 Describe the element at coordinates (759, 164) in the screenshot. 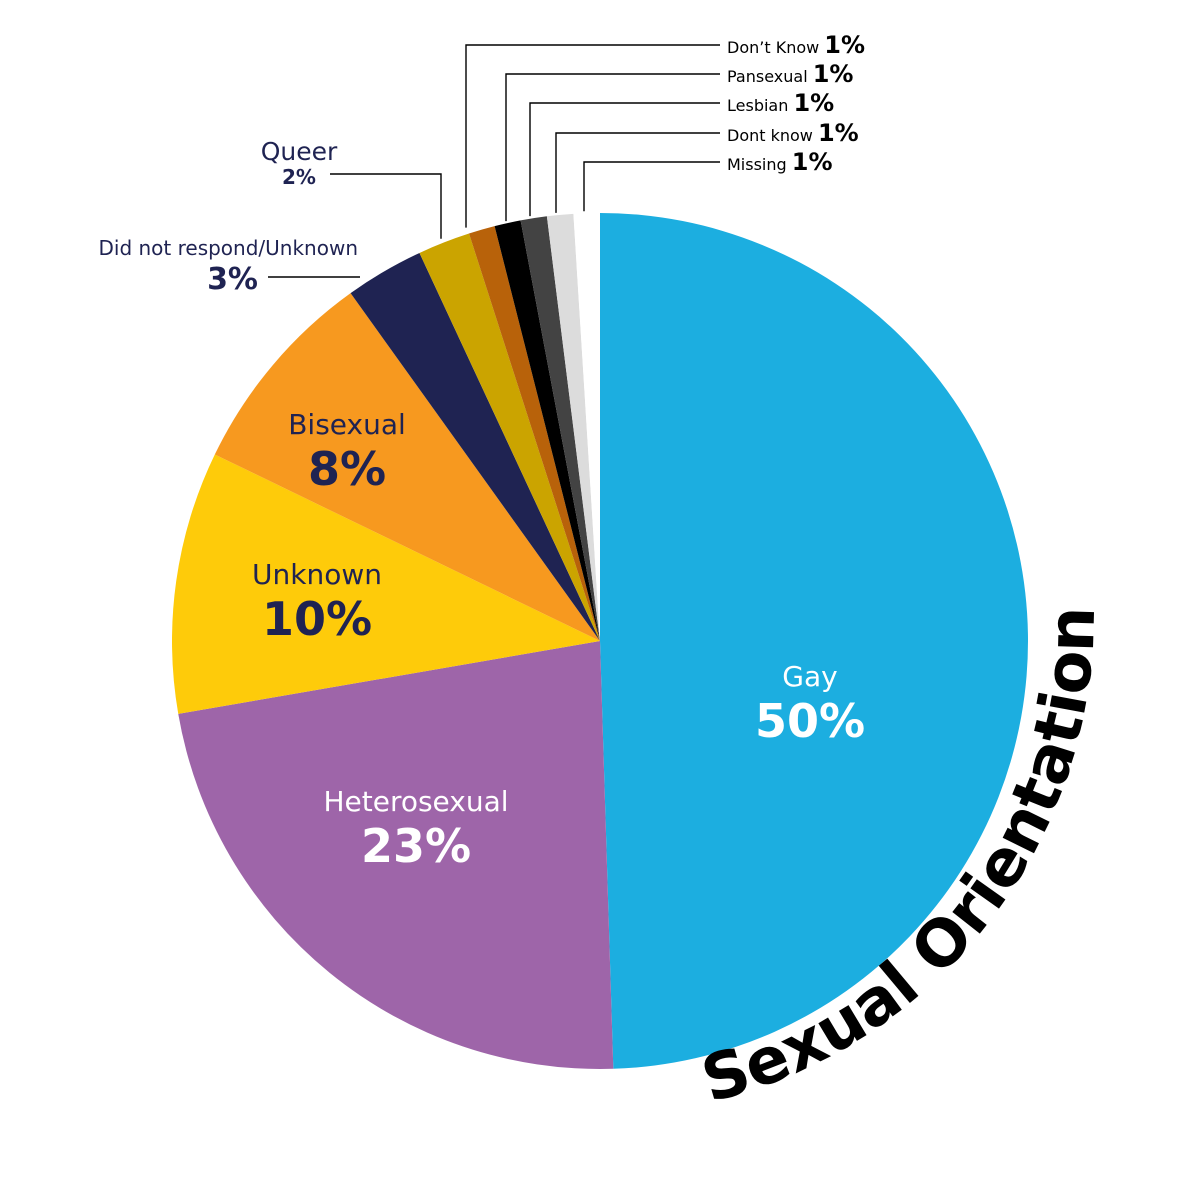

I see `label-name-missing: Missing` at that location.